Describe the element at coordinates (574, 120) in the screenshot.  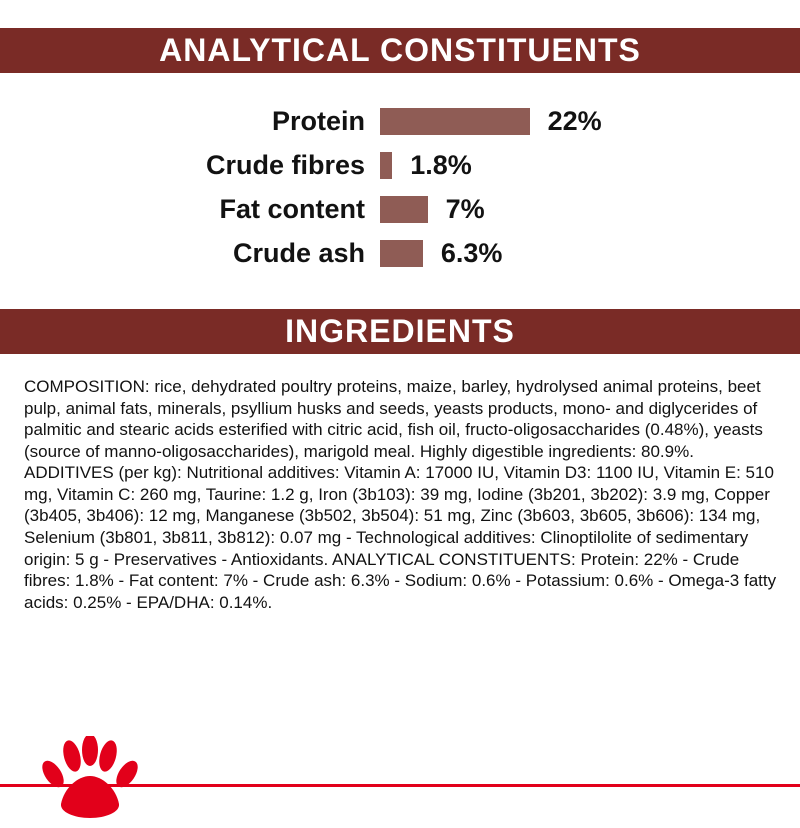
I see `chart-value-label: 22%` at that location.